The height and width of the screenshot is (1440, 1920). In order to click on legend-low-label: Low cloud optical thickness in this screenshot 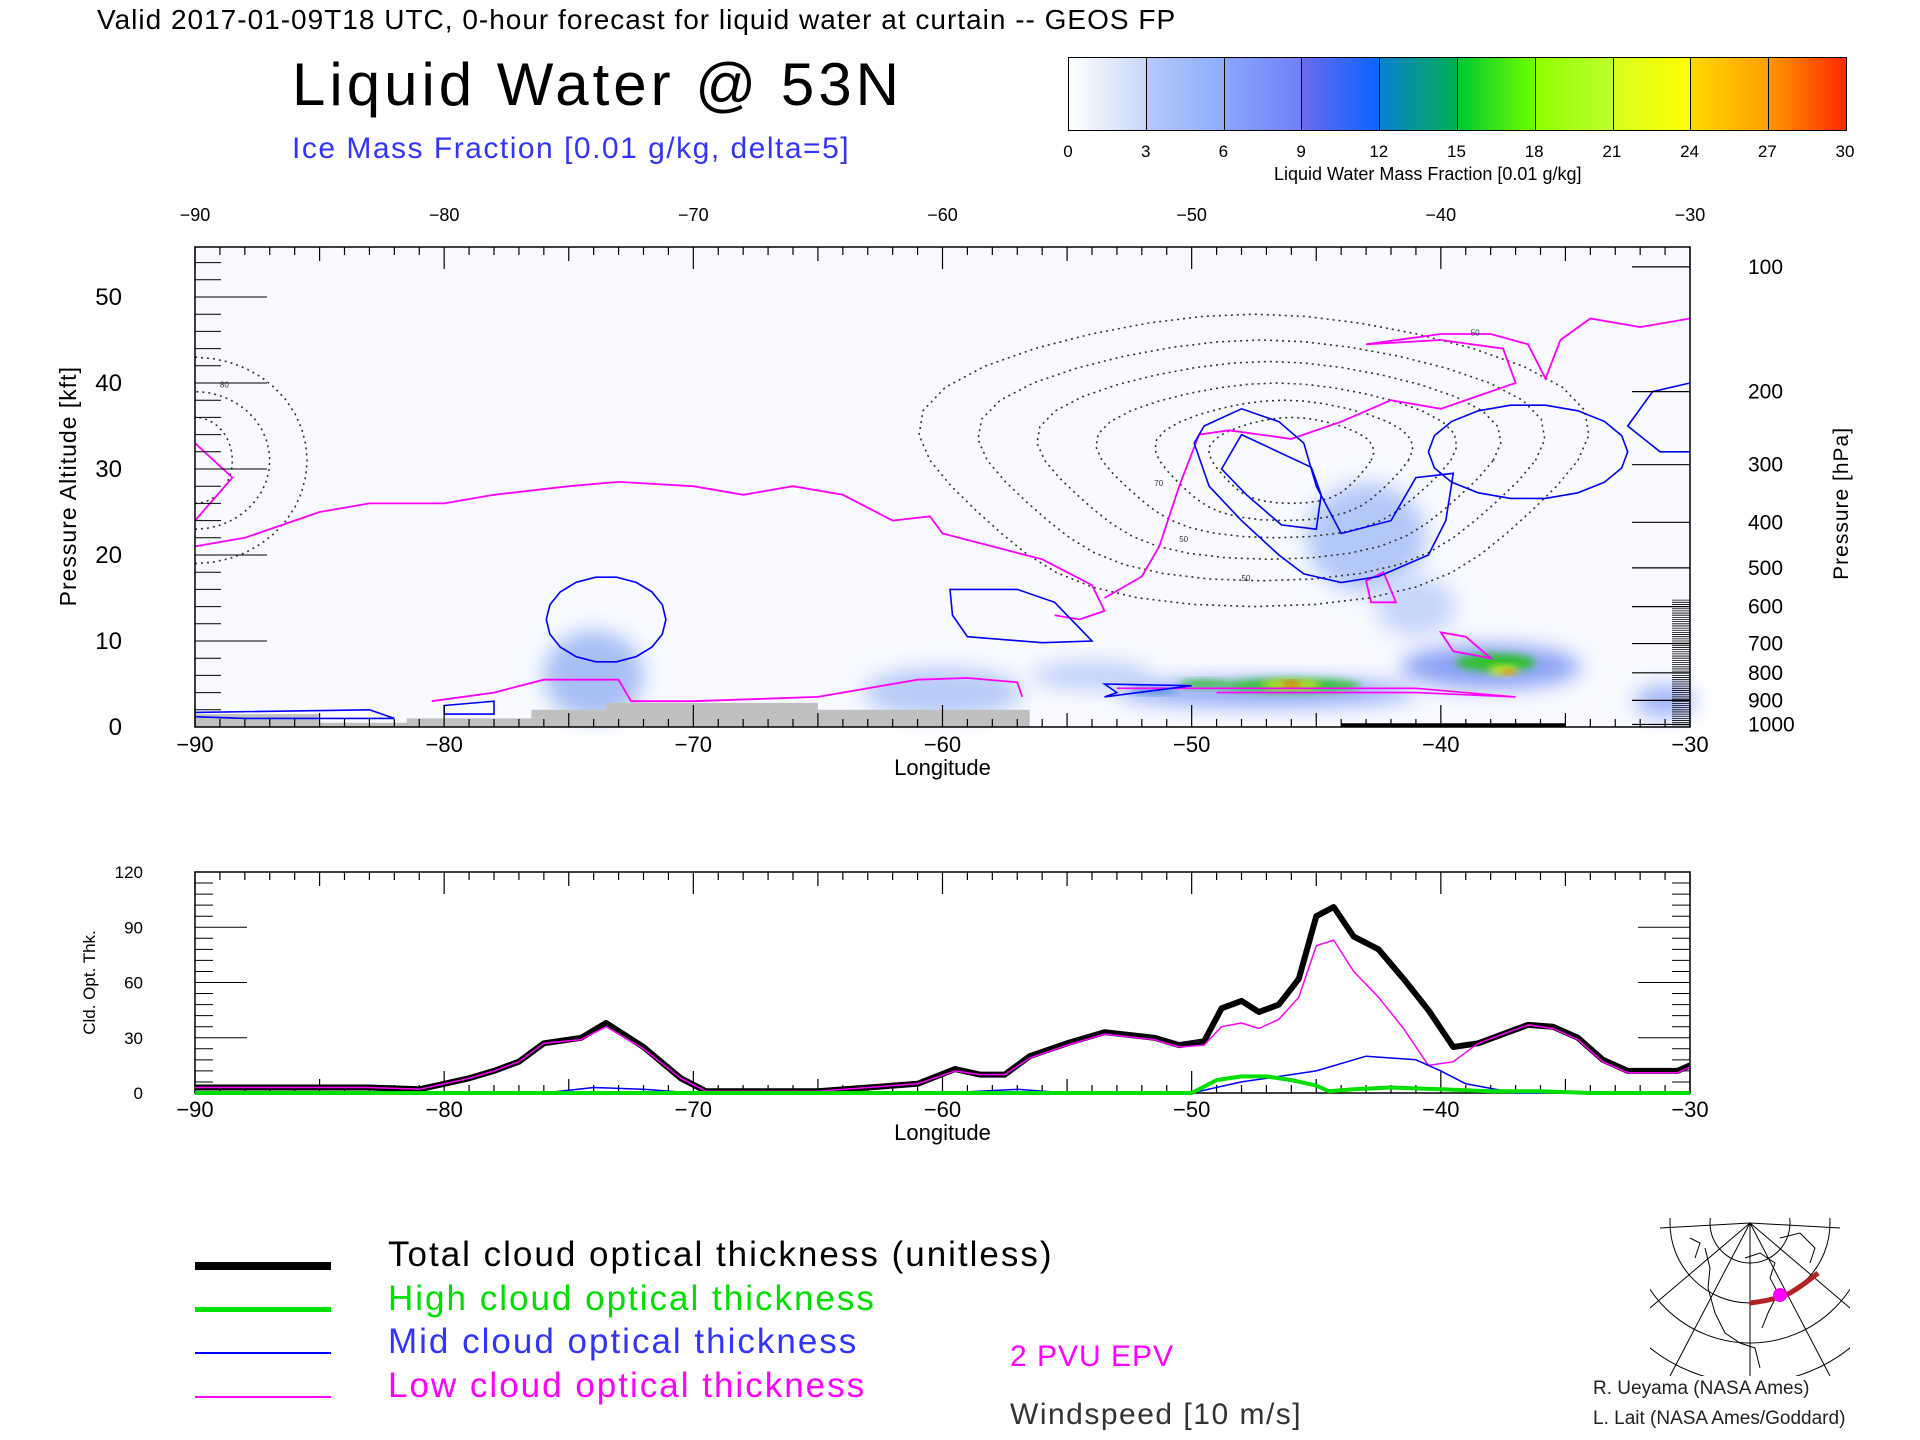, I will do `click(627, 1385)`.